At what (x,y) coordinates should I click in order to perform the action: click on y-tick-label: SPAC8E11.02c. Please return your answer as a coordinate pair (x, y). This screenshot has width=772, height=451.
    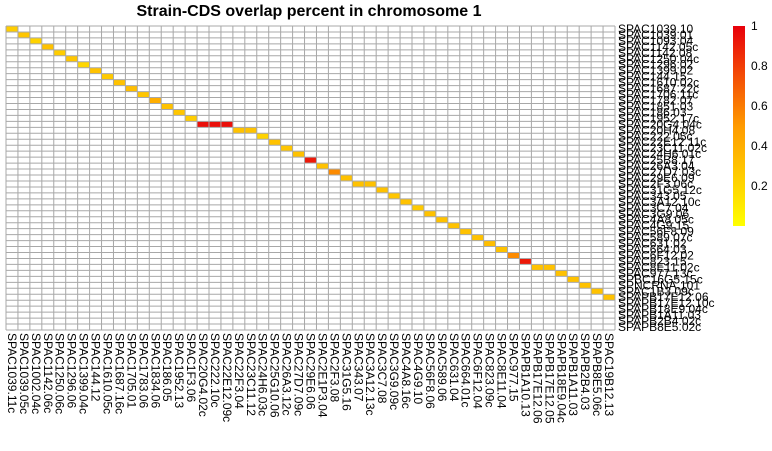
    Looking at the image, I should click on (659, 267).